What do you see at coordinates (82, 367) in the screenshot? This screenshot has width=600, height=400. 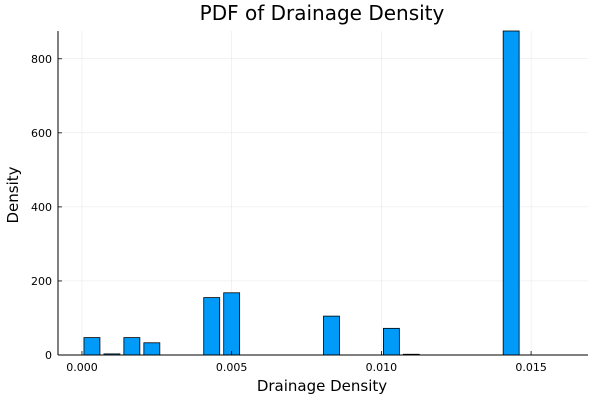 I see `x-tick-label: 0.000` at bounding box center [82, 367].